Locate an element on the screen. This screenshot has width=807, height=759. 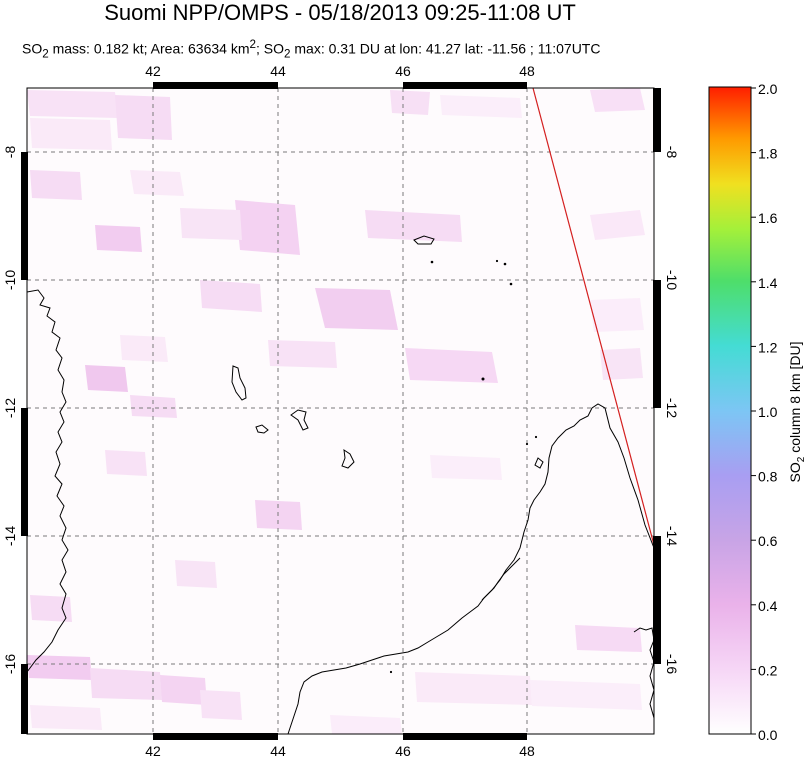
so2-label-mass: SO is located at coordinates (32, 48).